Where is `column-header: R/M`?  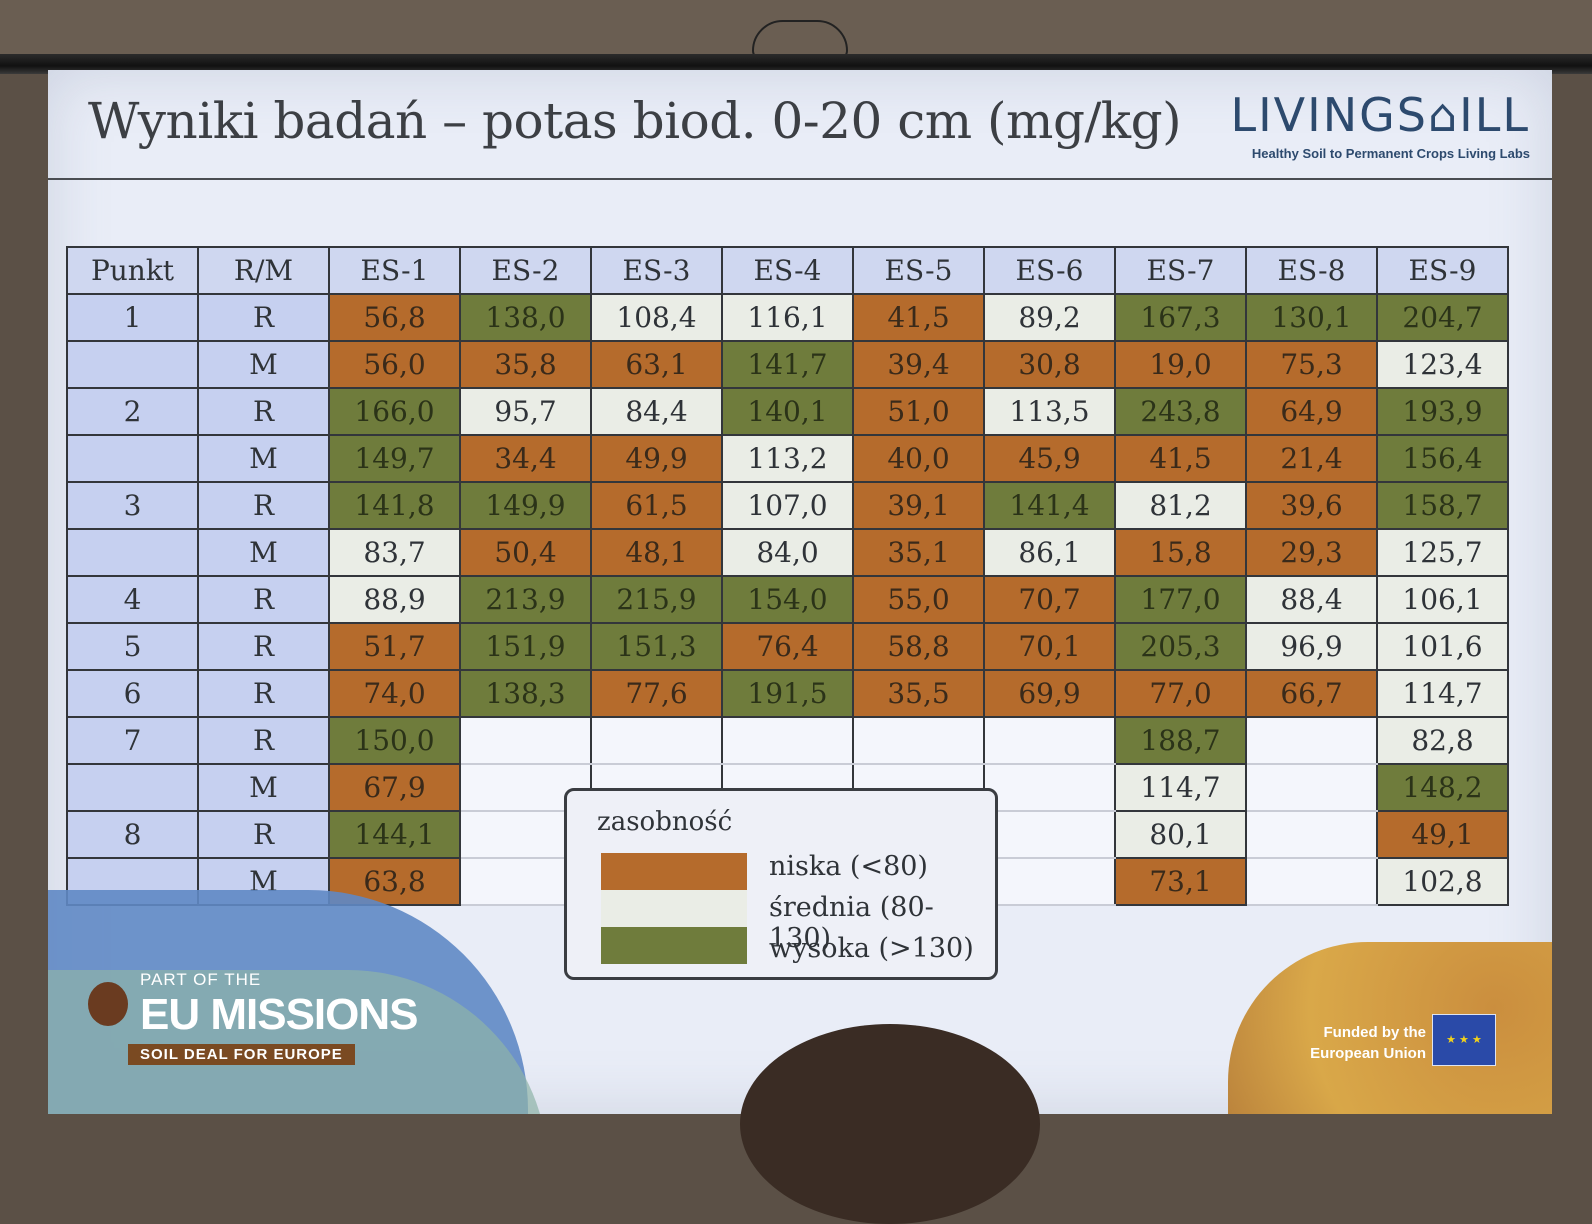
column-header: R/M is located at coordinates (263, 270).